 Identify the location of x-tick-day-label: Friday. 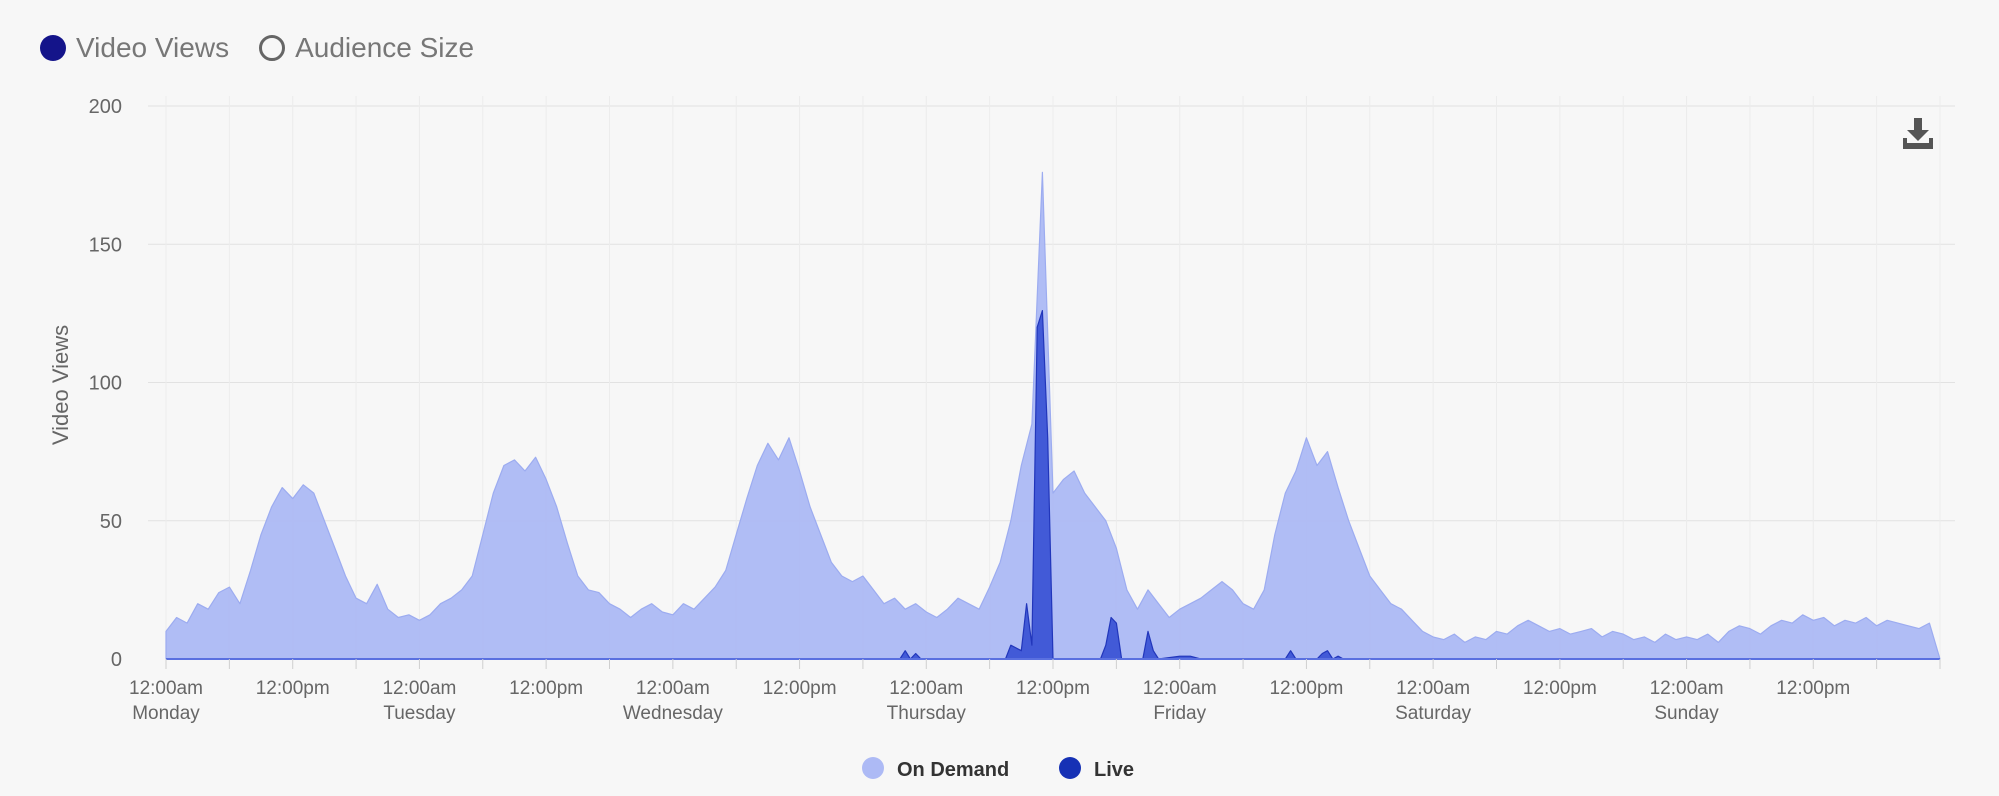
(1179, 713).